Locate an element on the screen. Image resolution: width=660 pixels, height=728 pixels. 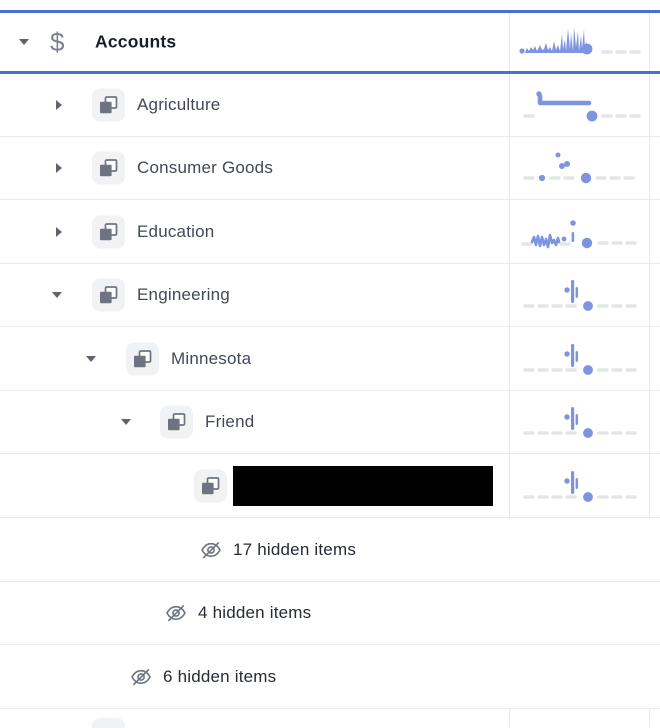
sparkline-cell-accounts is located at coordinates (579, 42).